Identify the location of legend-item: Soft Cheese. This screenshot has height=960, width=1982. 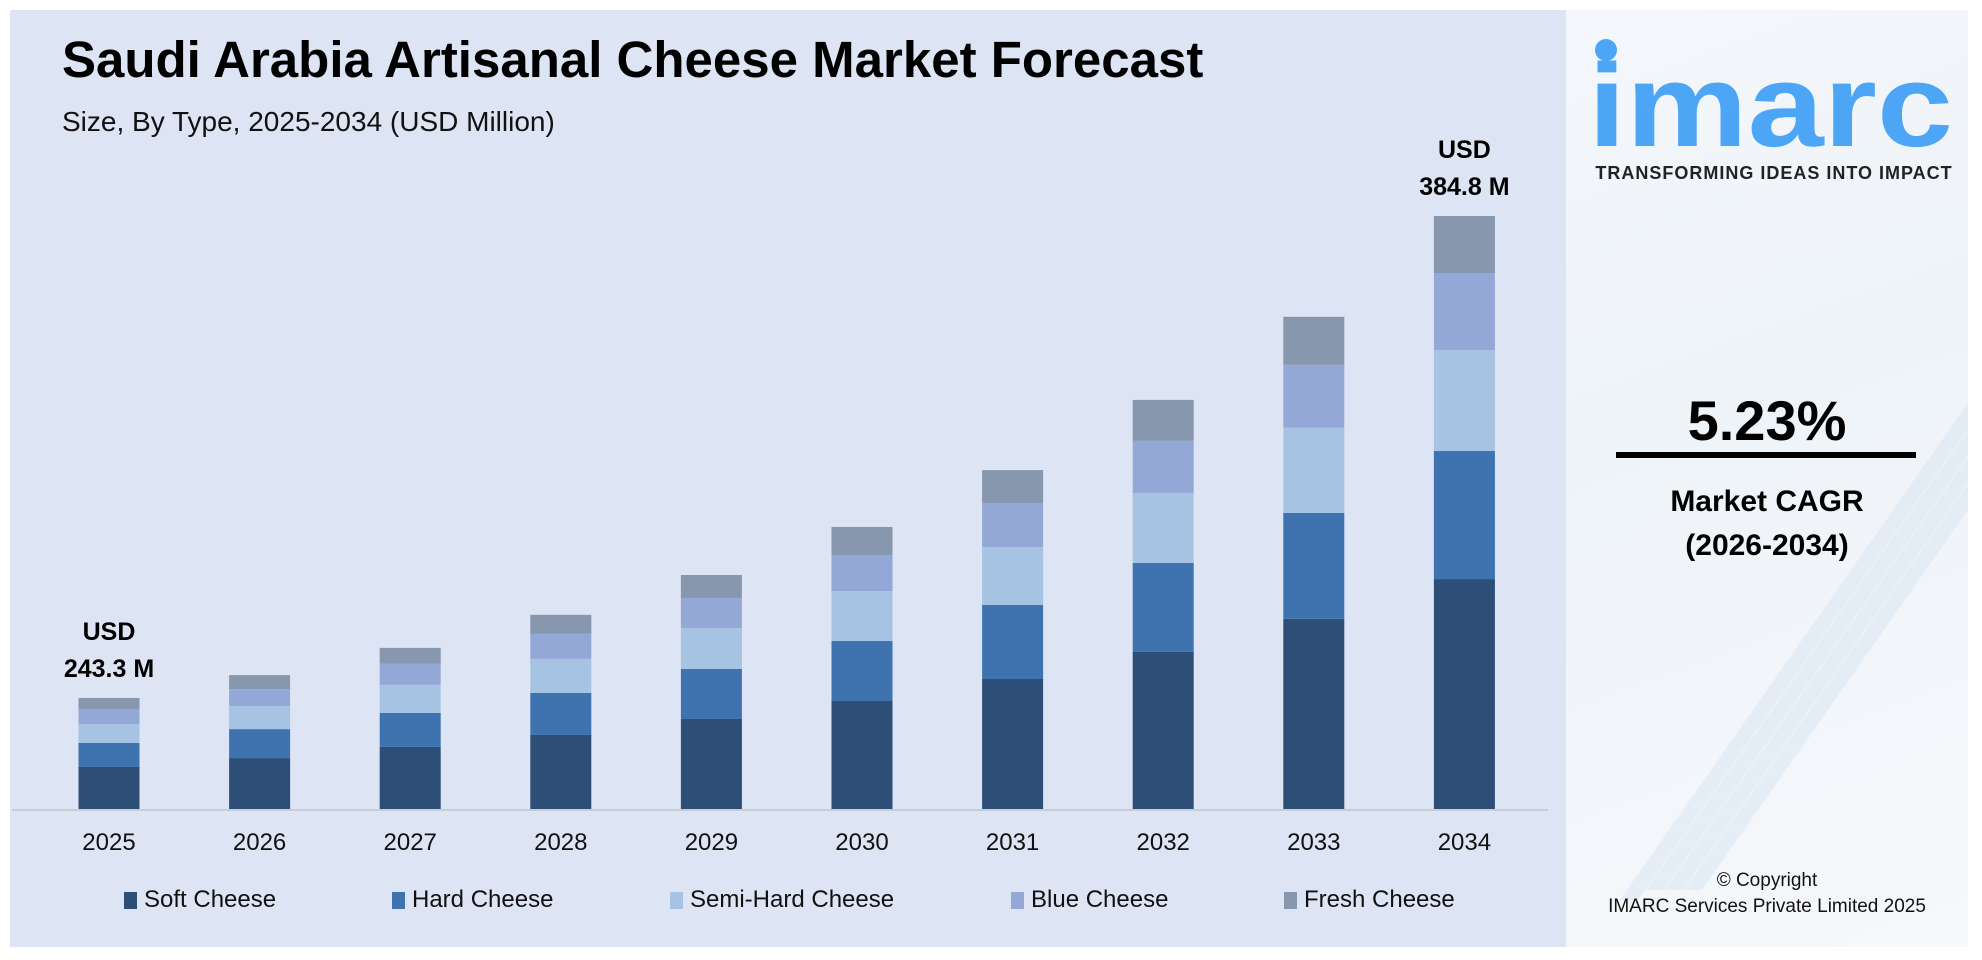
(200, 900).